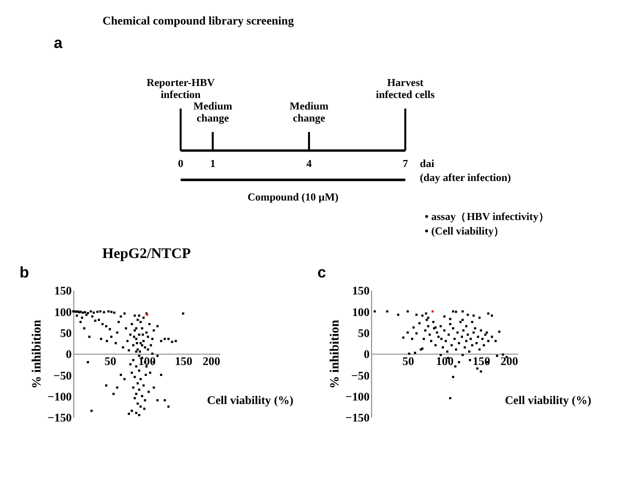 The image size is (625, 479). What do you see at coordinates (293, 197) in the screenshot?
I see `text: Compound (10 µM)` at bounding box center [293, 197].